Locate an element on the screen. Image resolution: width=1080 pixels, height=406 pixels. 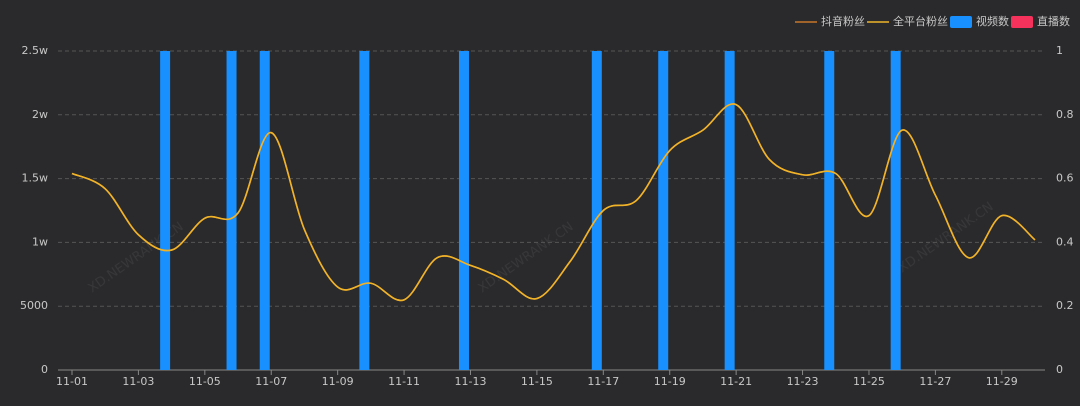
y2-tick-label: 0.6 is located at coordinates (1065, 178).